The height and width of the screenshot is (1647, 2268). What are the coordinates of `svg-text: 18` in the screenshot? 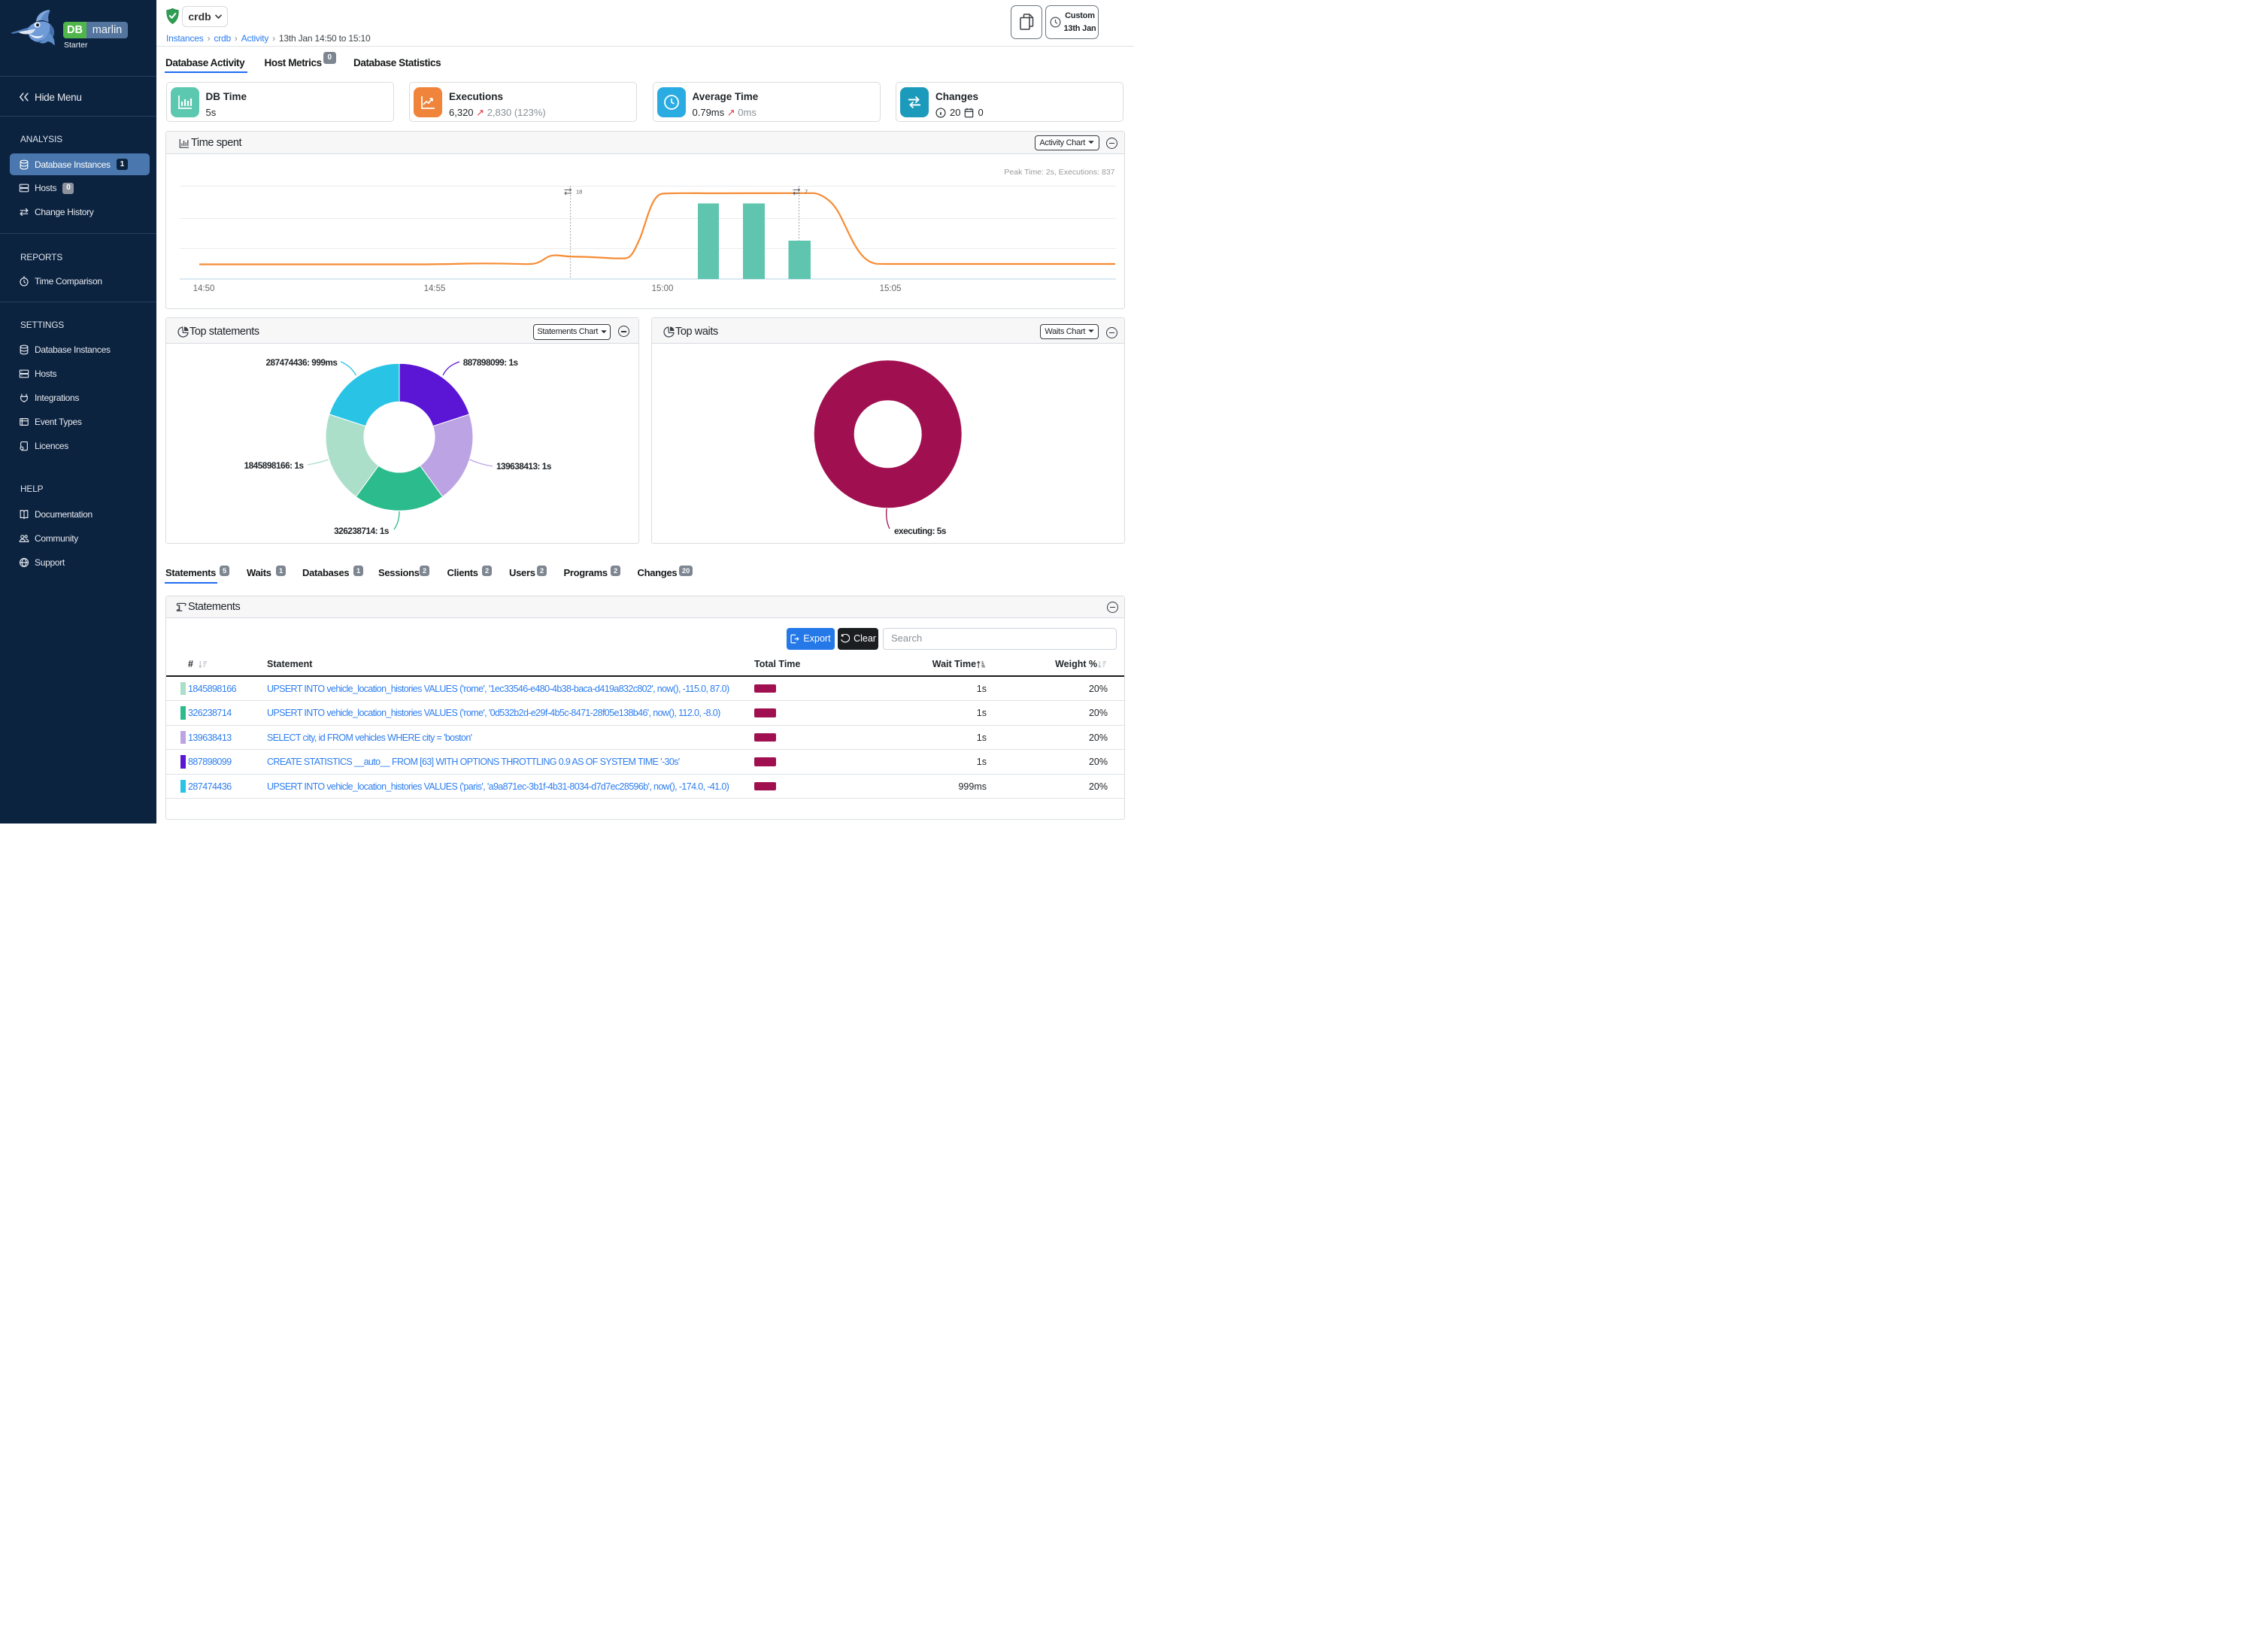 It's located at (579, 191).